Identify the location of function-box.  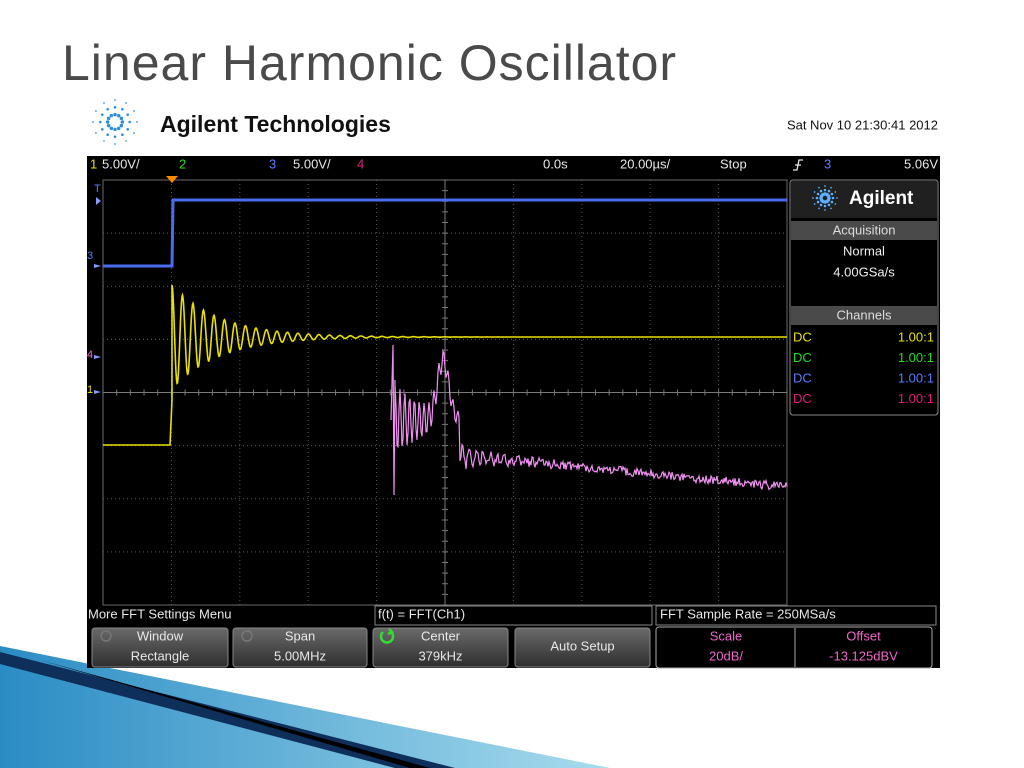
(513, 615).